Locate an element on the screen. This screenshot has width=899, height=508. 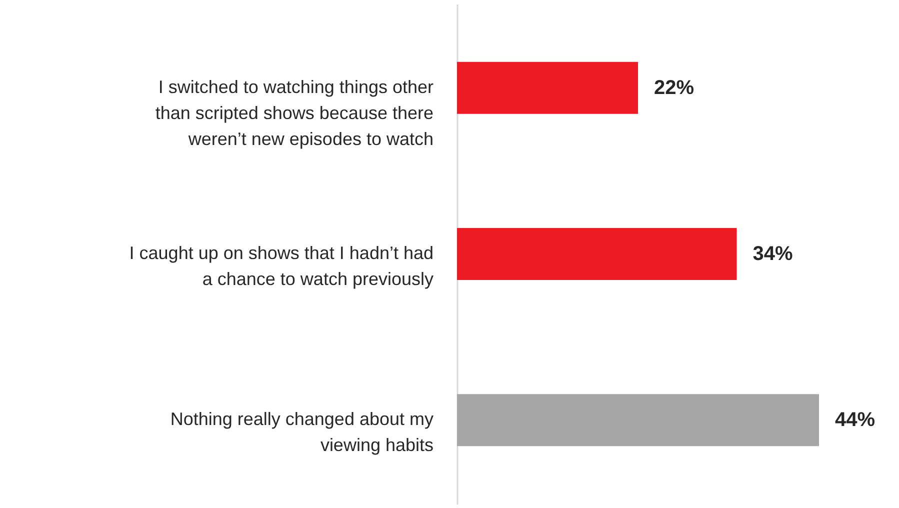
data-label: 22% is located at coordinates (674, 87).